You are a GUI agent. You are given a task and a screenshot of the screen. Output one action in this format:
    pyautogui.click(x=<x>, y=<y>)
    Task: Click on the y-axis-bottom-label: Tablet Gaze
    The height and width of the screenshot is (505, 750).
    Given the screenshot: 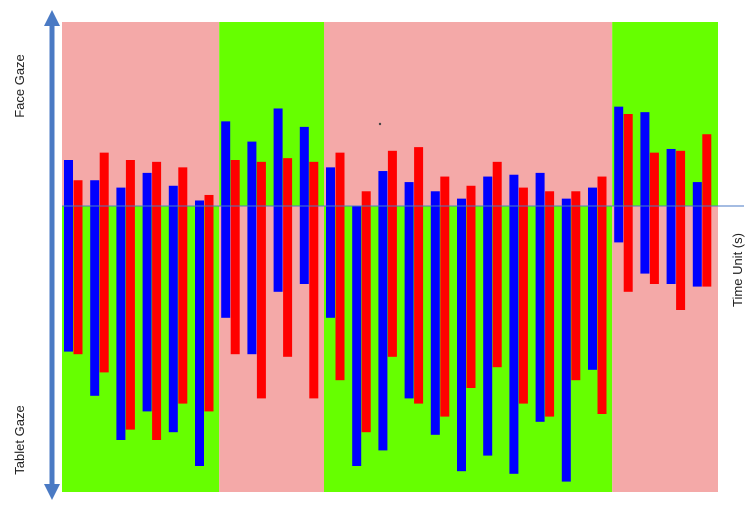 What is the action you would take?
    pyautogui.click(x=19, y=439)
    